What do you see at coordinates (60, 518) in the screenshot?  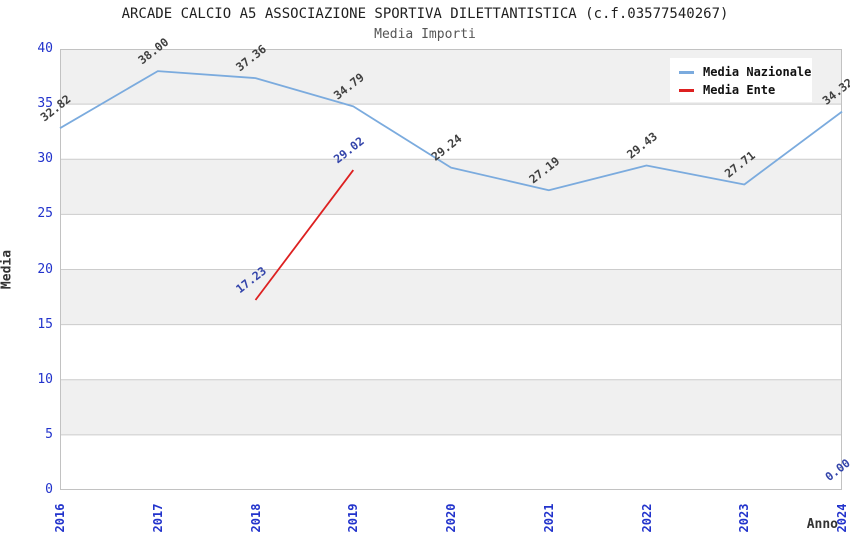 I see `x-tick-label: 2016` at bounding box center [60, 518].